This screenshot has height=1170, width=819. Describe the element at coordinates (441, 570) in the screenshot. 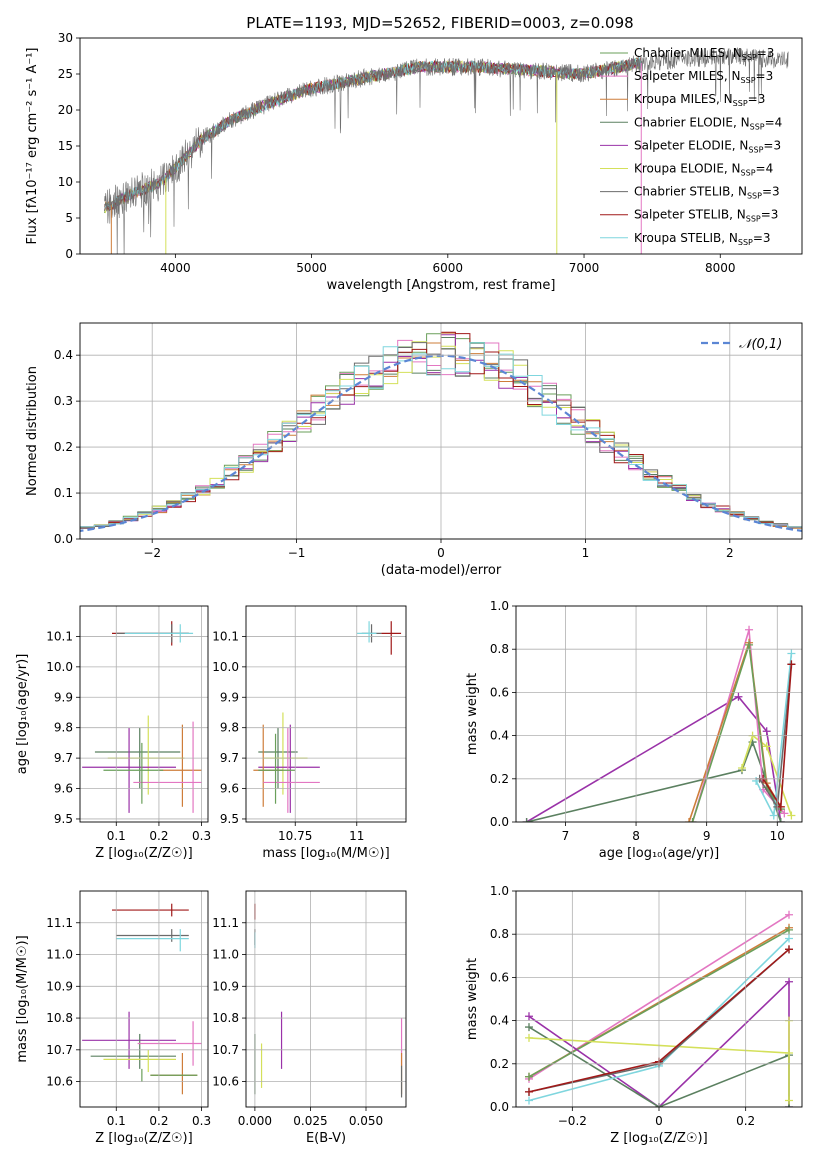

I see `x-axis-label: (data-model)/error` at that location.